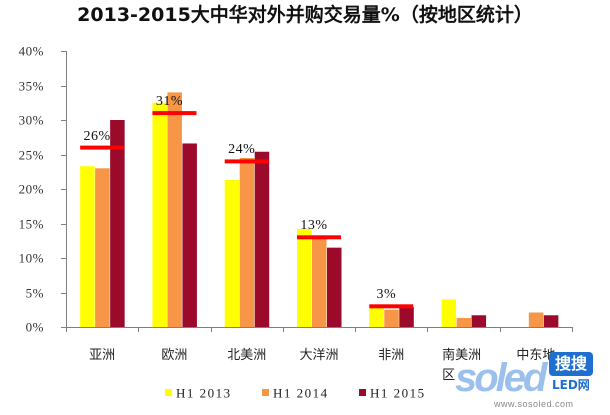 This screenshot has height=415, width=610. I want to click on category-label-6: 中东地, so click(536, 355).